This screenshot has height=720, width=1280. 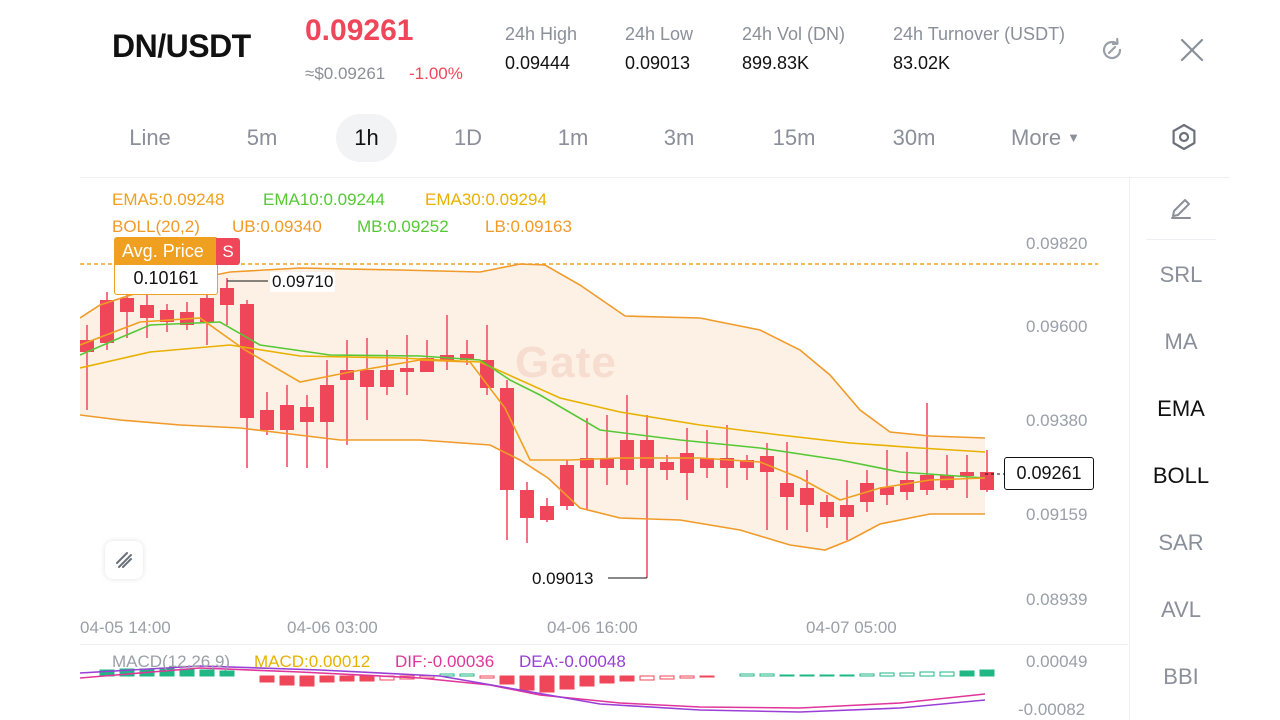 I want to click on indicator-boll: BOLL, so click(x=1181, y=475).